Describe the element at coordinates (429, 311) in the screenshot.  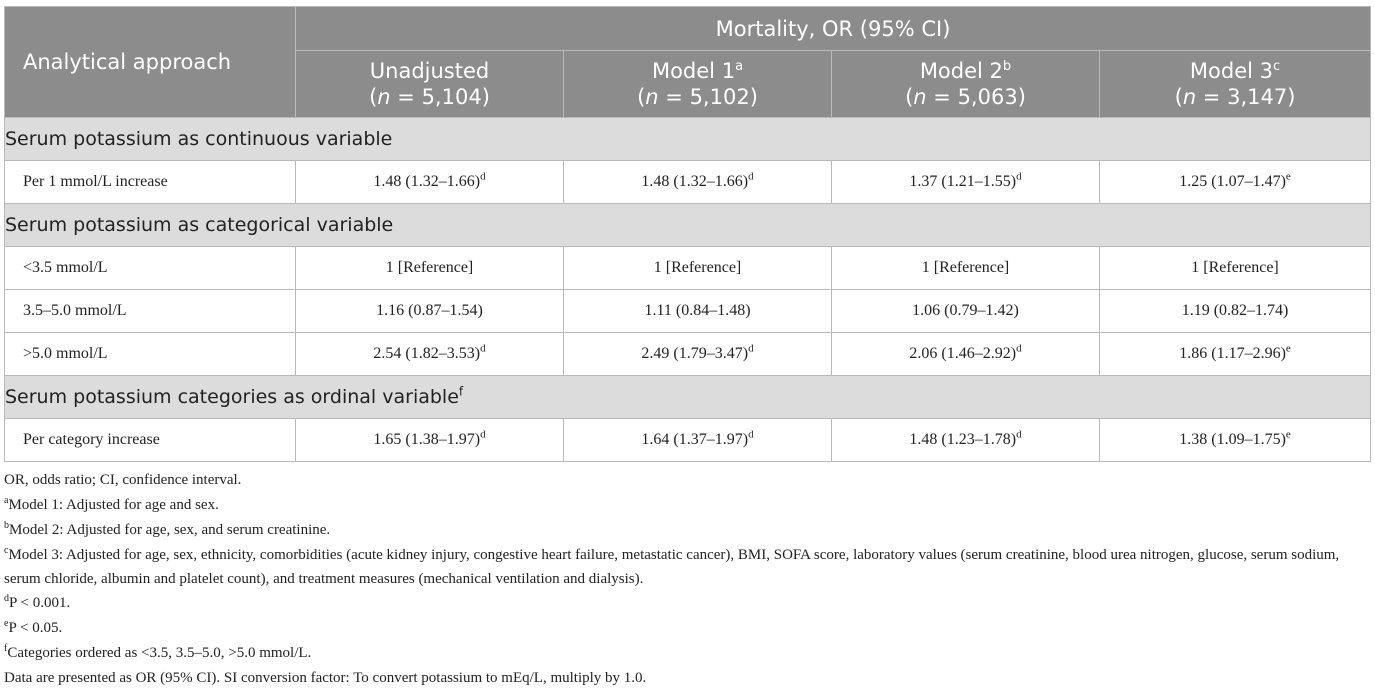
I see `odds-ratio-cell: 1.16 (0.87–1.54)` at that location.